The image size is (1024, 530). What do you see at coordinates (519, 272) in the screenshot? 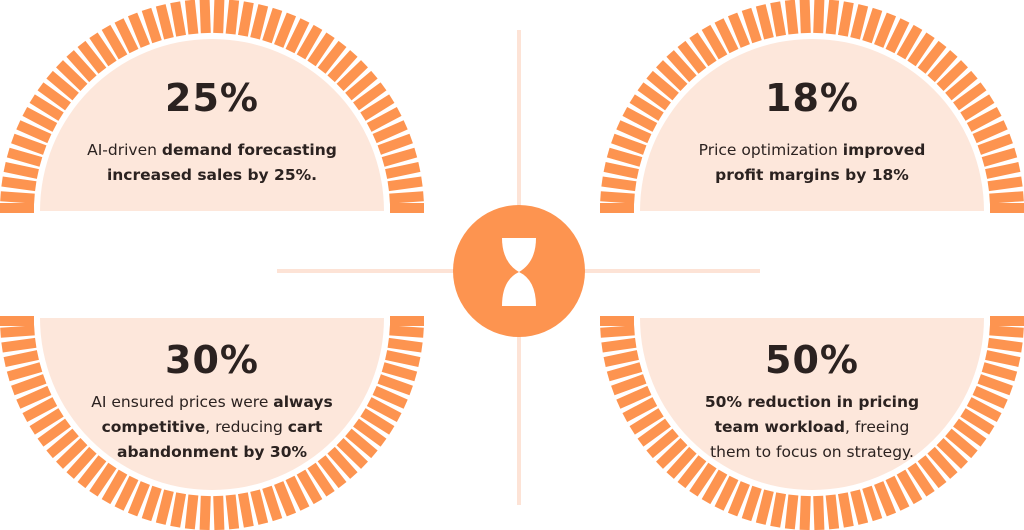
I see `hourglass-icon` at bounding box center [519, 272].